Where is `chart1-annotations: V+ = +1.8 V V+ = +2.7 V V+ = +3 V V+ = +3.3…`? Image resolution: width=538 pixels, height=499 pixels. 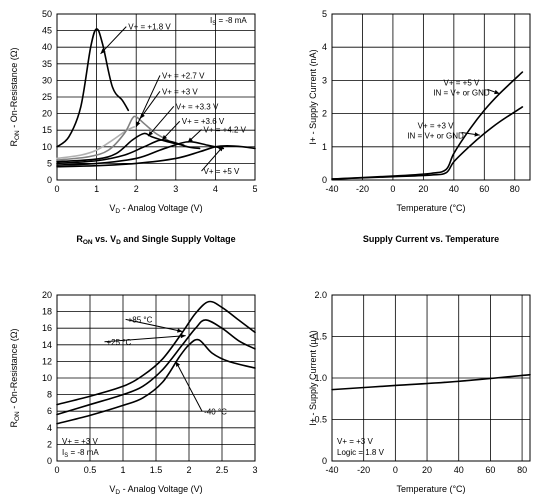
chart1-annotations: V+ = +1.8 V V+ = +2.7 V V+ = +3 V V+ = +3.3… is located at coordinates (173, 99).